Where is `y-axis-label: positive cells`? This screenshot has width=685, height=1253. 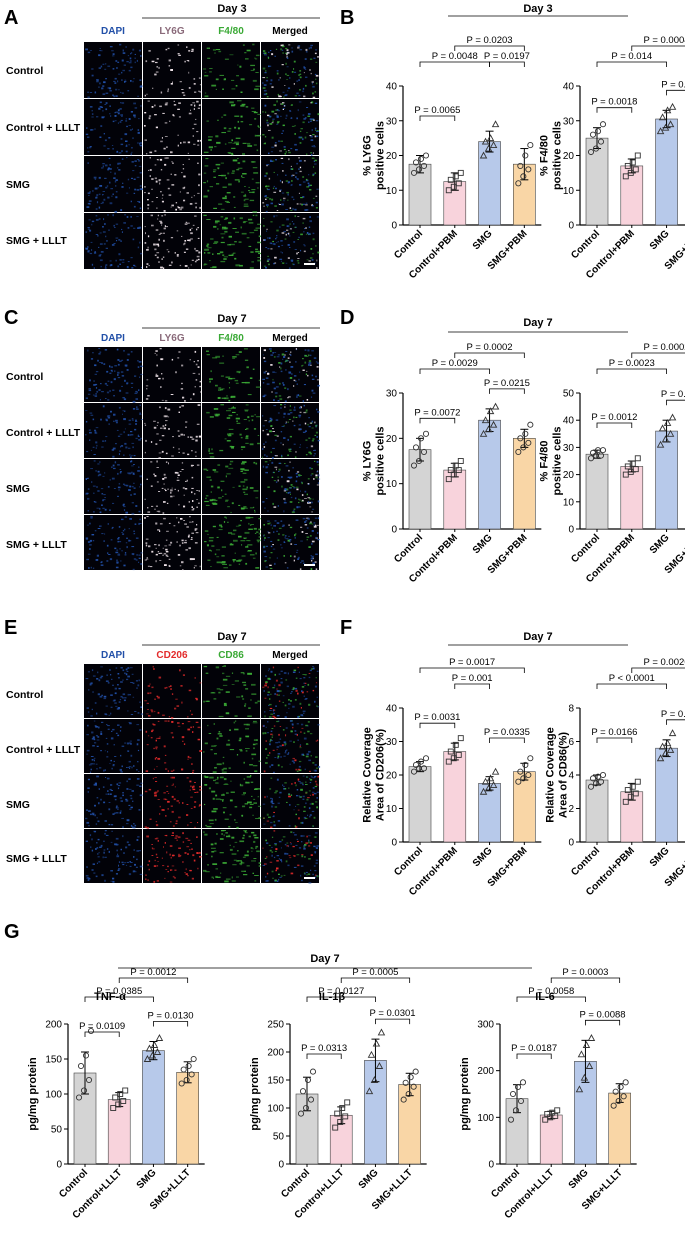 y-axis-label: positive cells is located at coordinates (558, 155).